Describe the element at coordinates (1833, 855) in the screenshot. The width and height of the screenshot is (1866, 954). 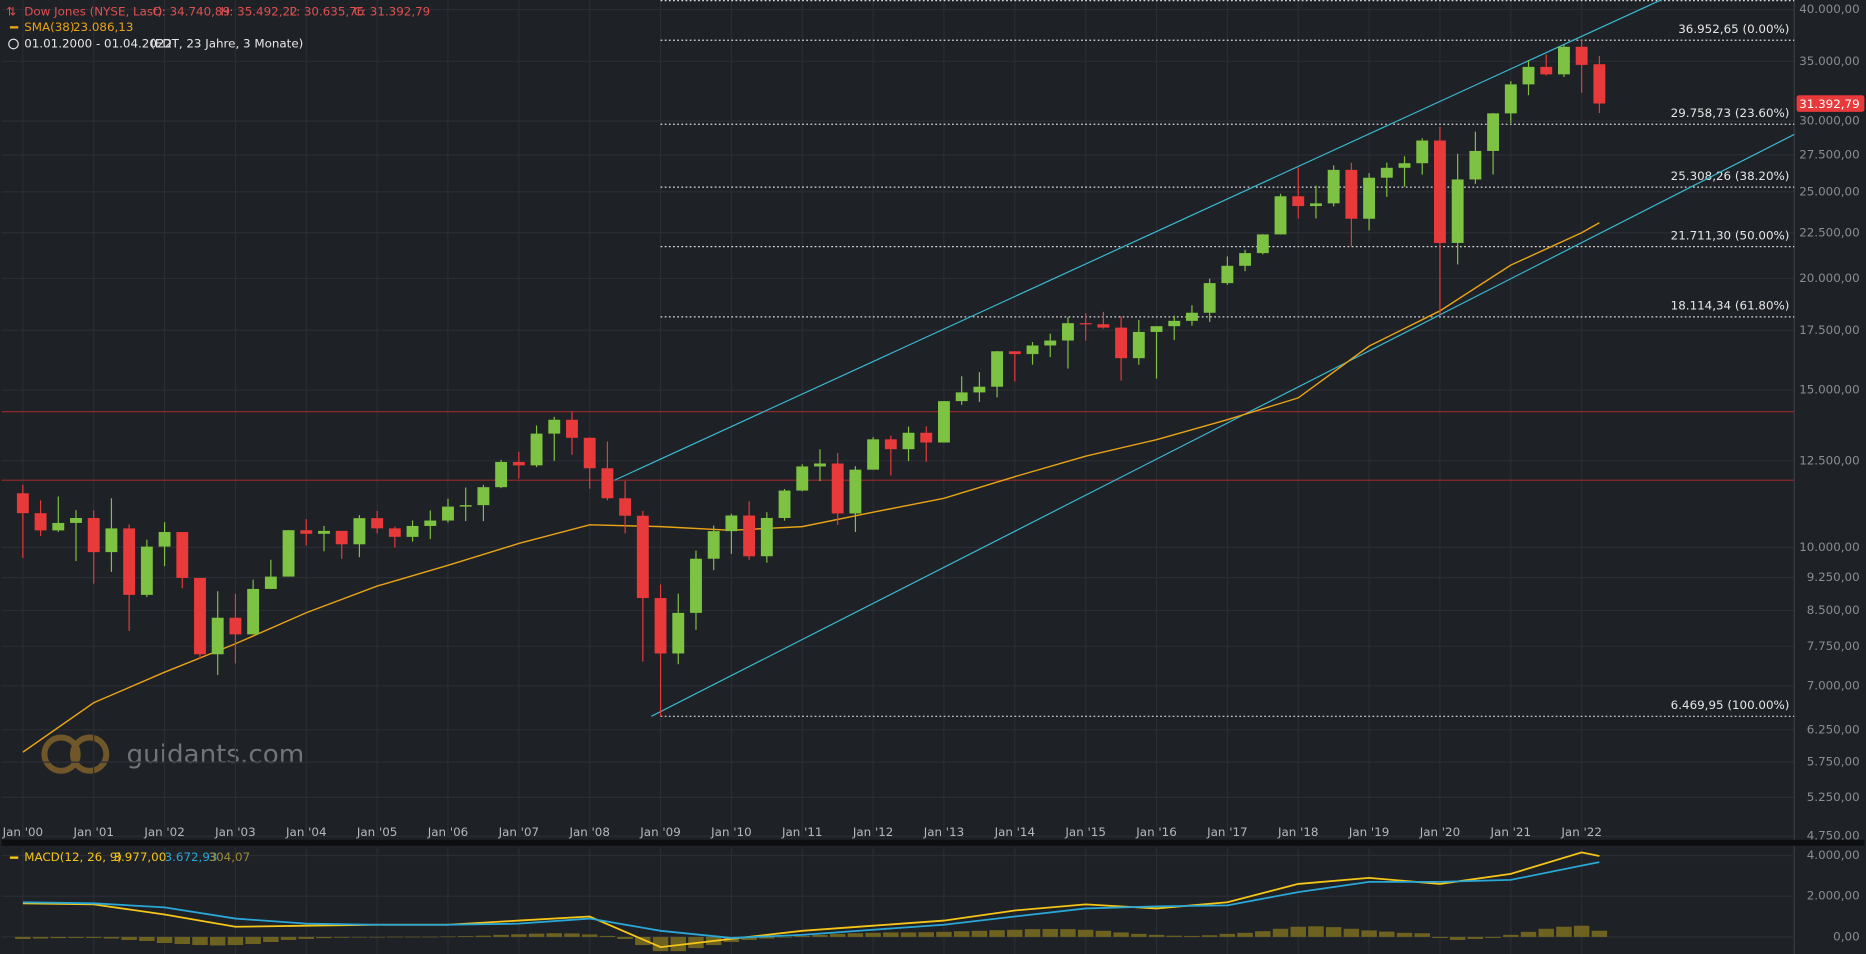
I see `y-tick-label: 4.000,00` at that location.